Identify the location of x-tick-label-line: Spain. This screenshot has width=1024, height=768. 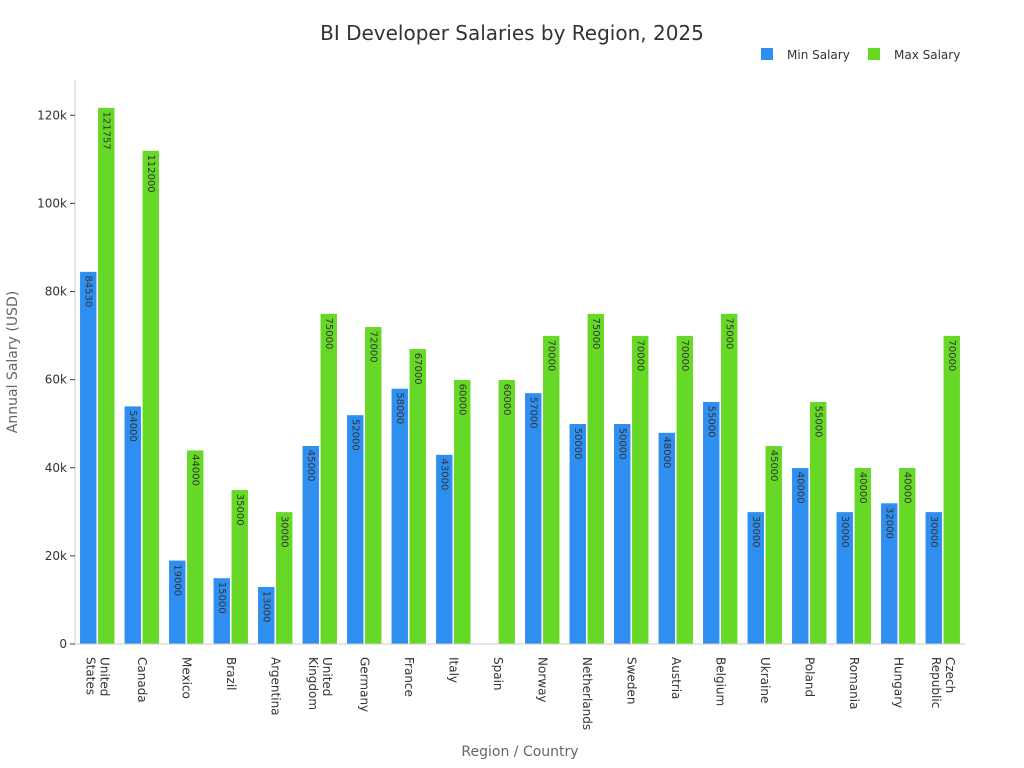
(498, 674).